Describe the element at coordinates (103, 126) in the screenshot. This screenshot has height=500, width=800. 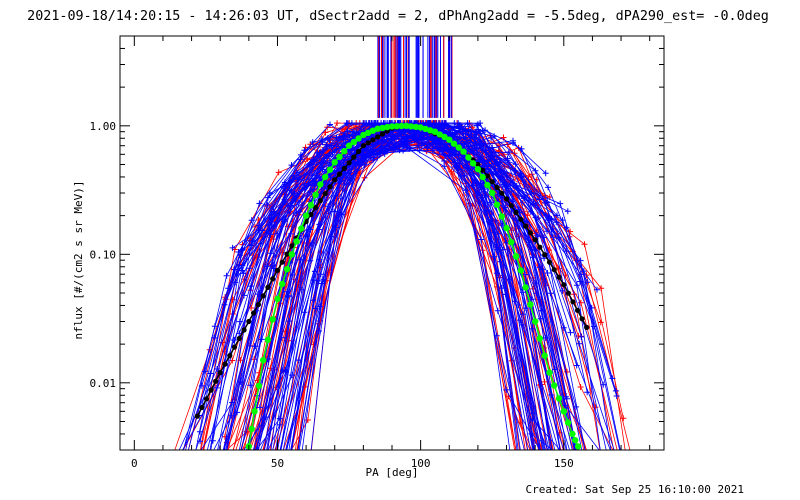
I see `y-tick-label: 1.00` at that location.